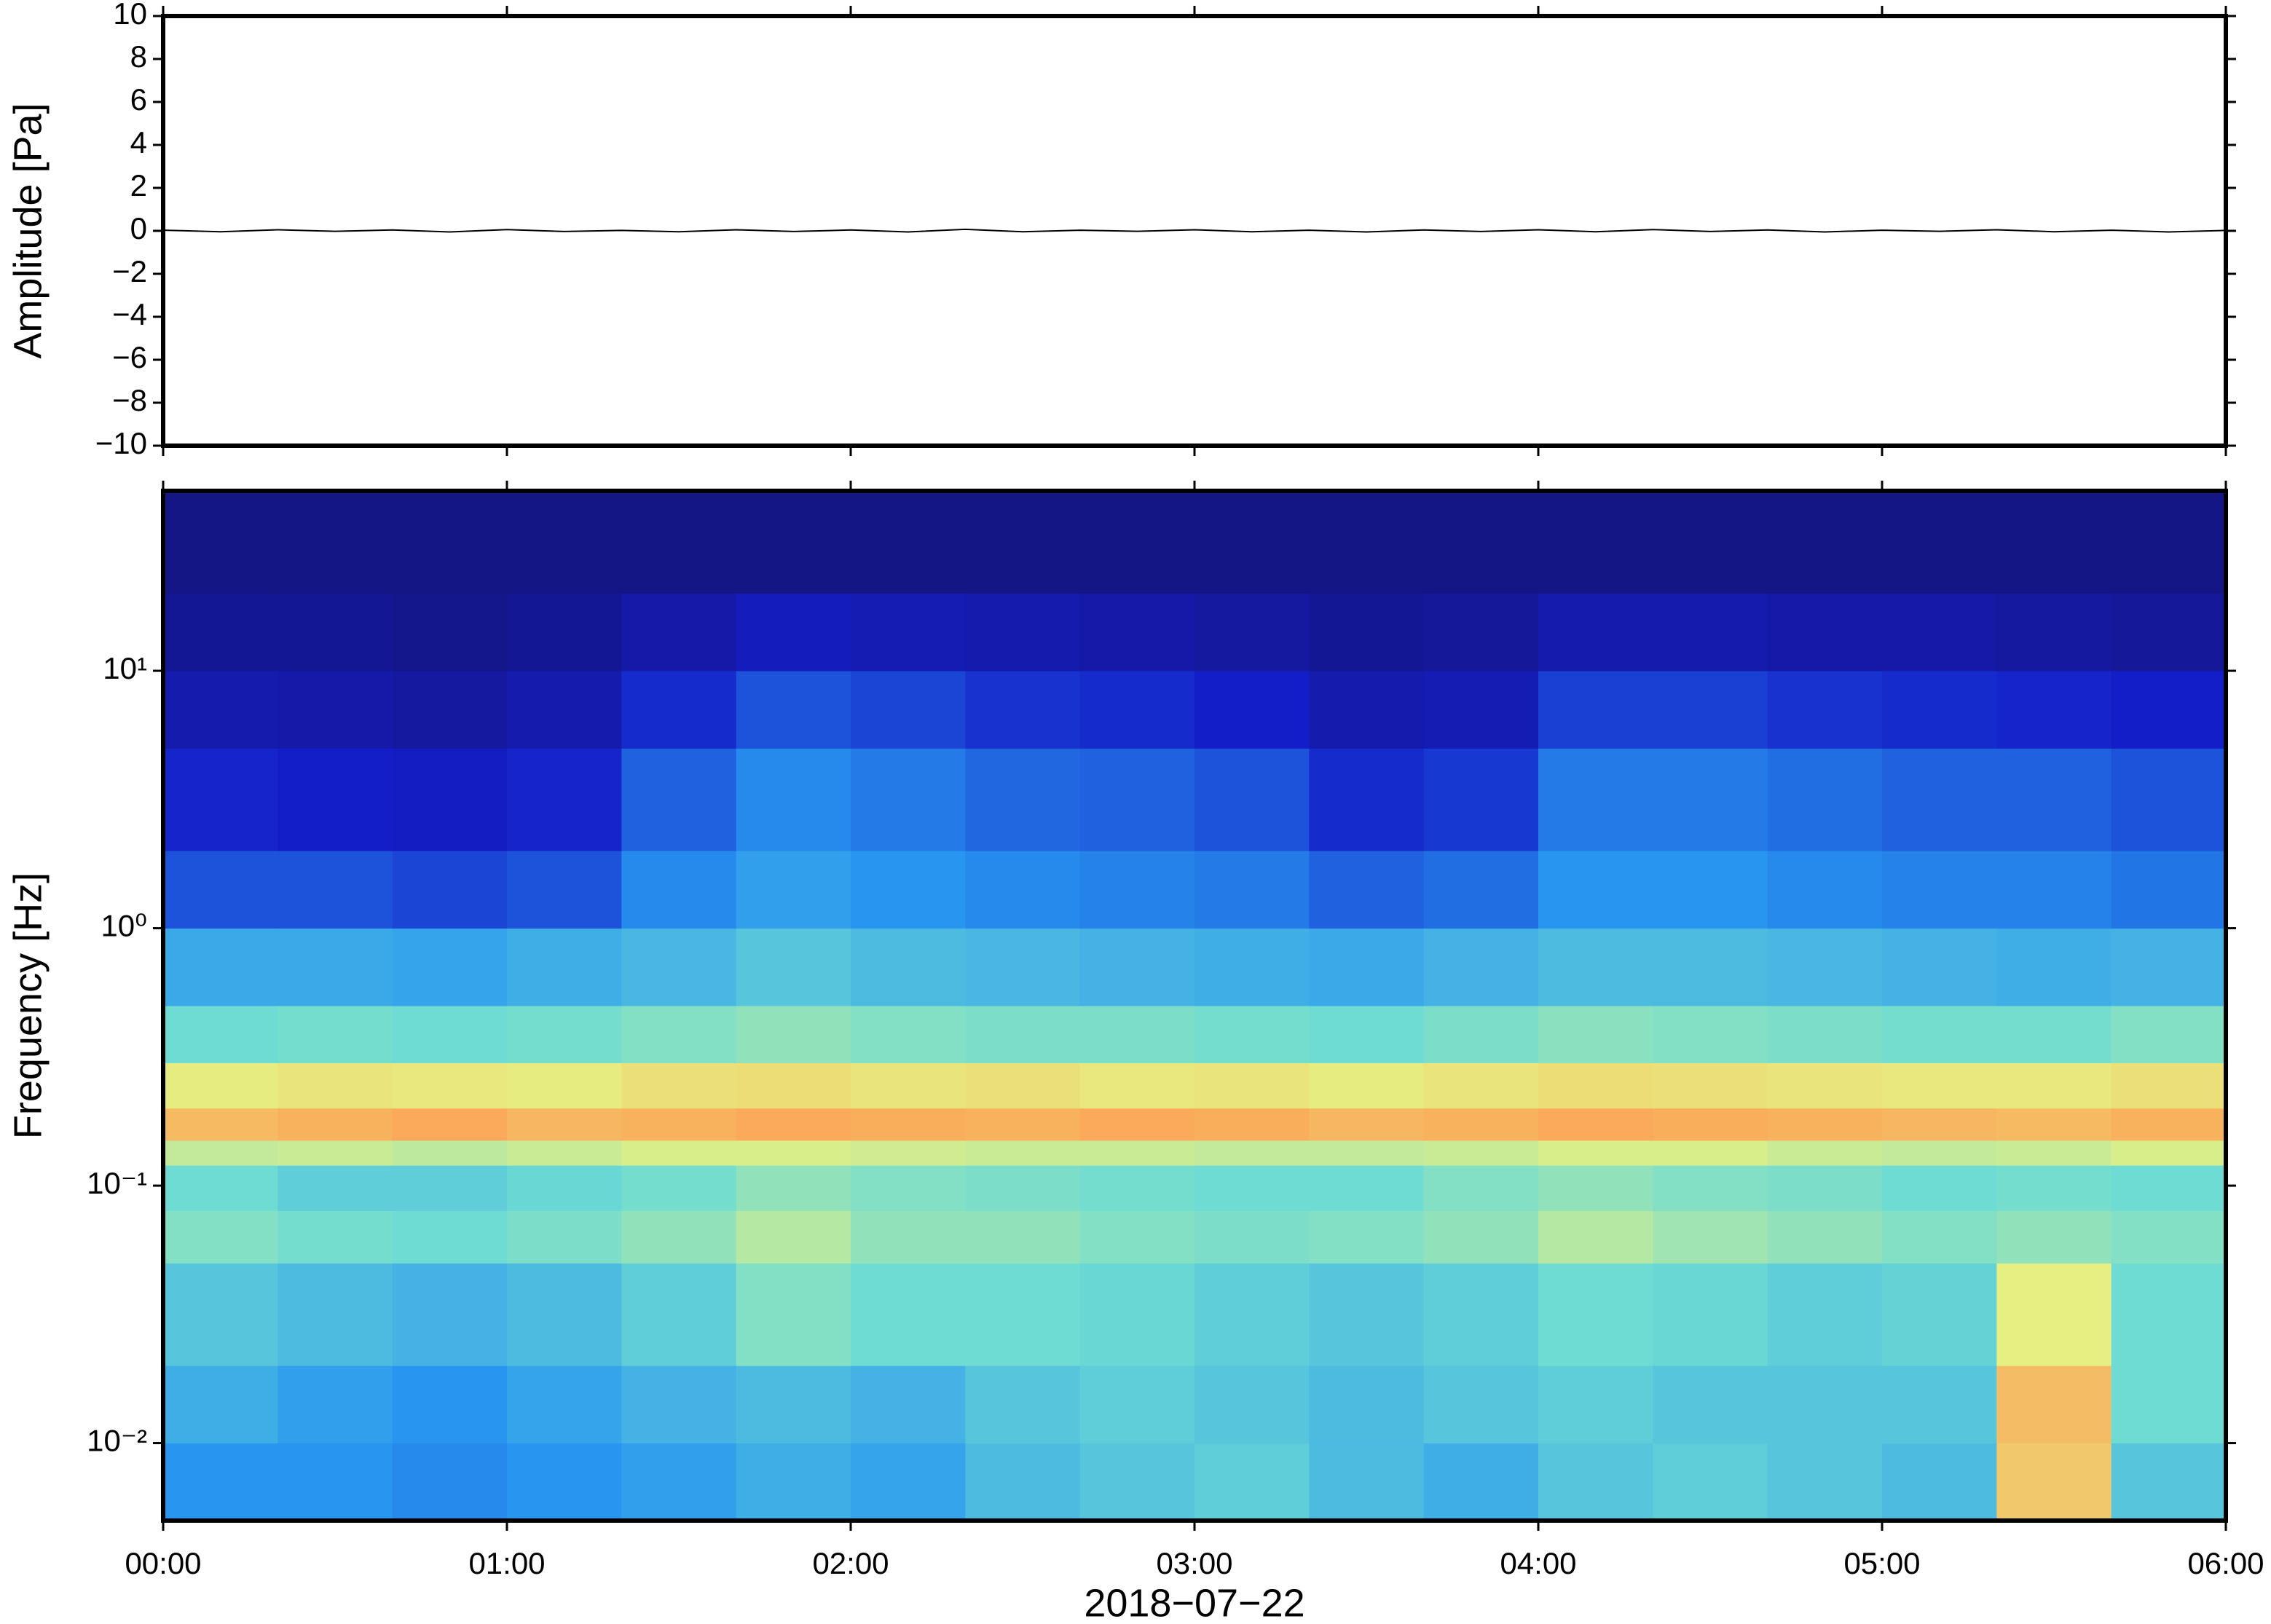 Image resolution: width=2271 pixels, height=1624 pixels. What do you see at coordinates (124, 926) in the screenshot?
I see `y-tick-label: 10⁰` at bounding box center [124, 926].